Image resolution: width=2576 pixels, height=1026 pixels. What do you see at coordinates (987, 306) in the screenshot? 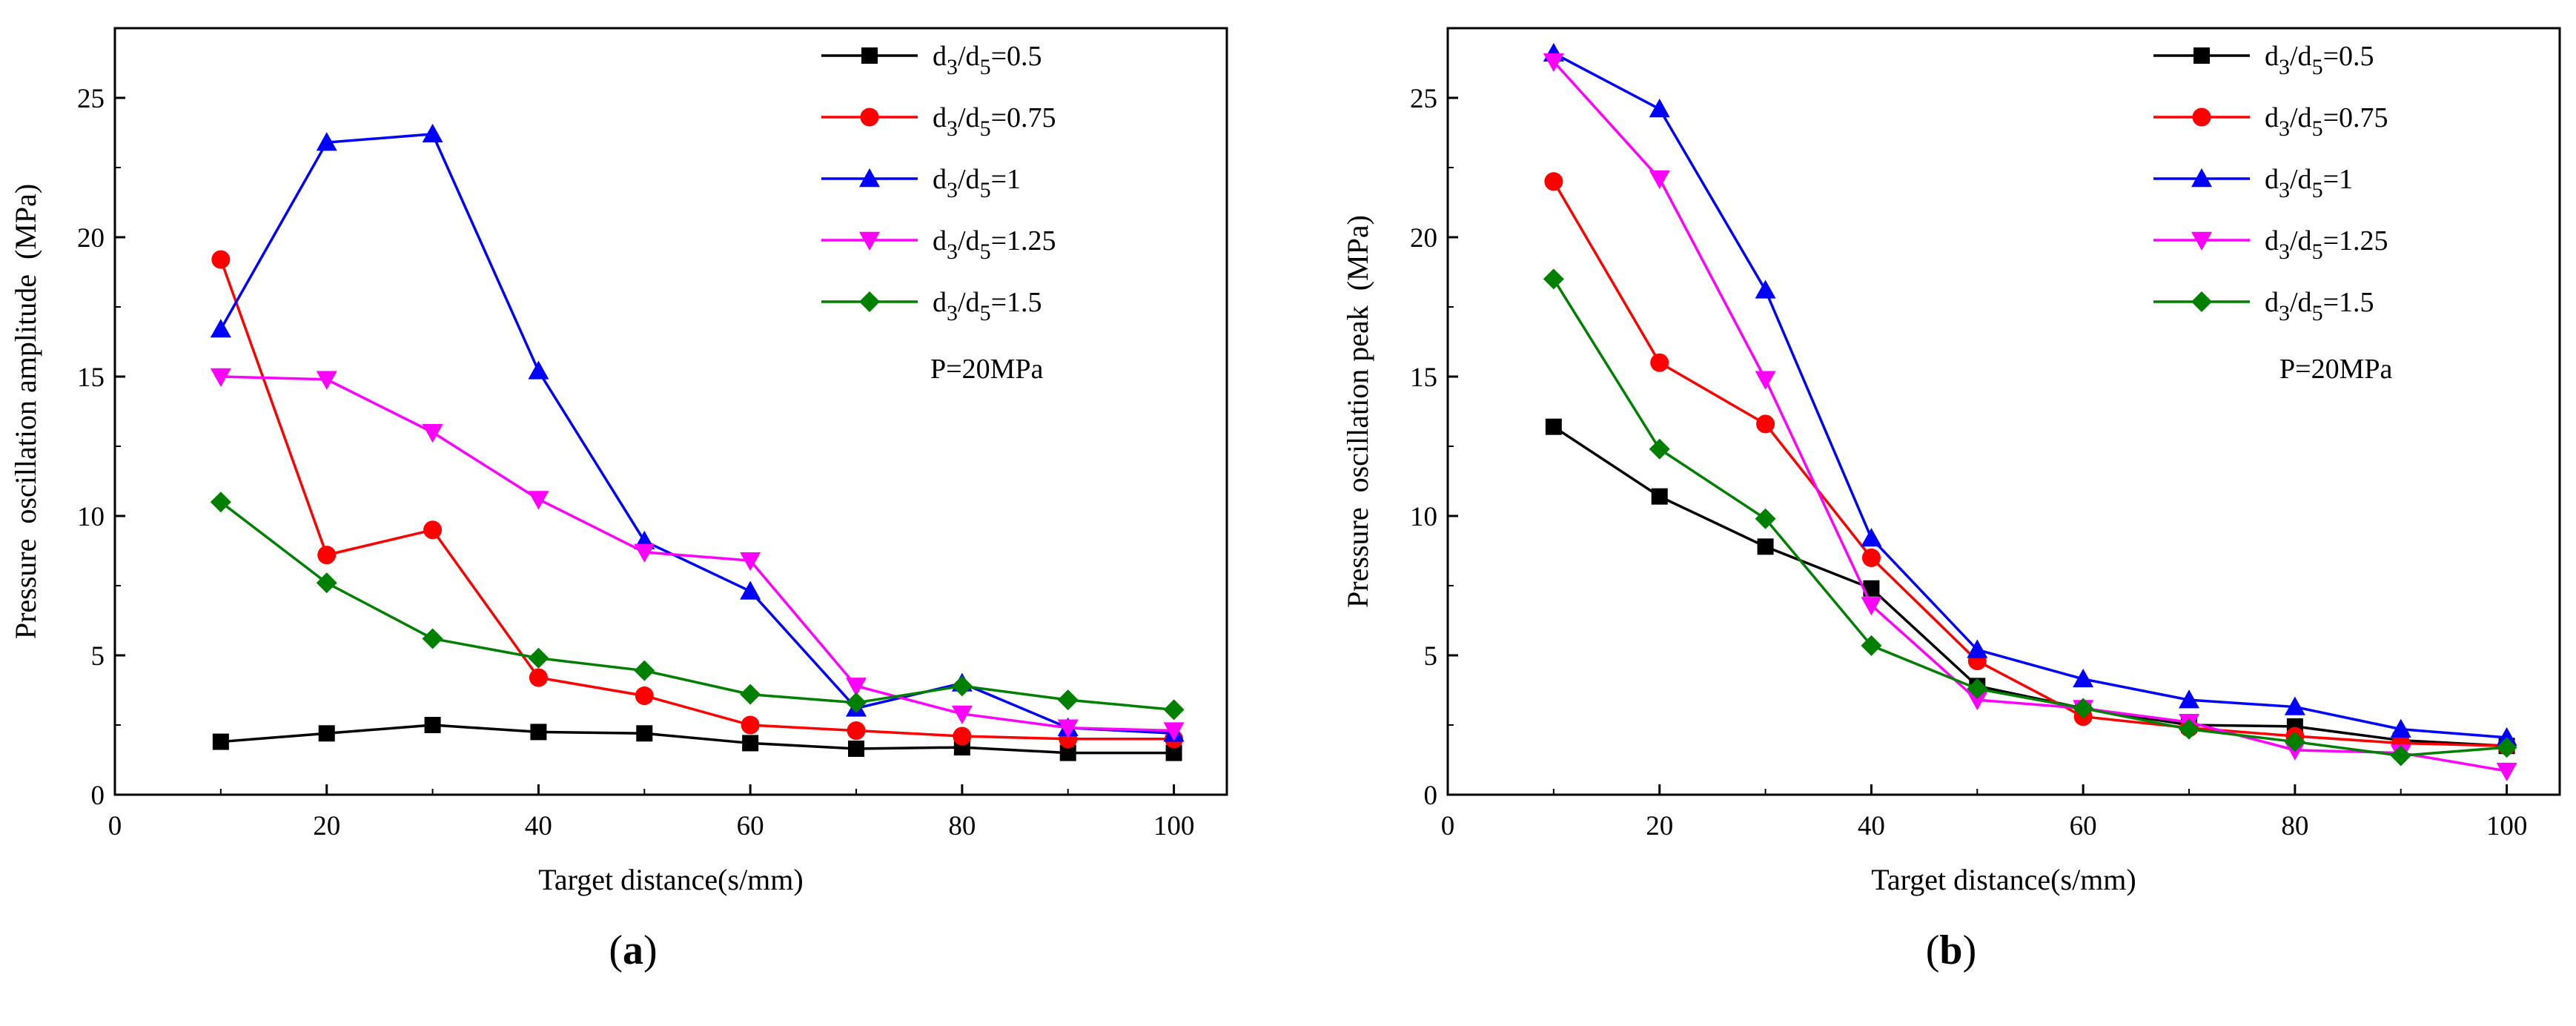
I see `legend-entry: d3/d5=1.5` at bounding box center [987, 306].